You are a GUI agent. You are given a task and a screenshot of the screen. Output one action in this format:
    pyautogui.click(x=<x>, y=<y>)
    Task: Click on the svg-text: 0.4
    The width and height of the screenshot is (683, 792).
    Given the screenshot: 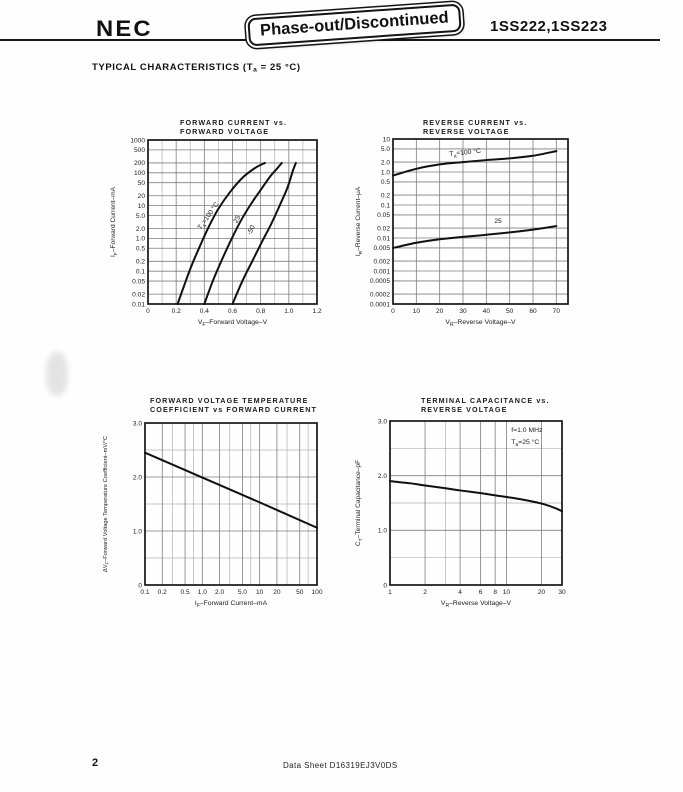 What is the action you would take?
    pyautogui.click(x=204, y=311)
    